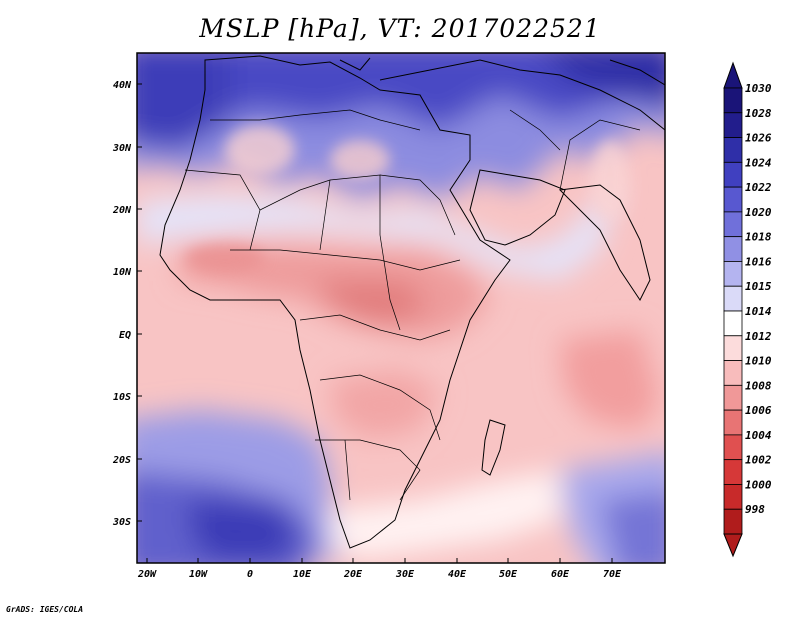 The image size is (800, 618). Describe the element at coordinates (758, 162) in the screenshot. I see `colorbar-label: 1024` at that location.